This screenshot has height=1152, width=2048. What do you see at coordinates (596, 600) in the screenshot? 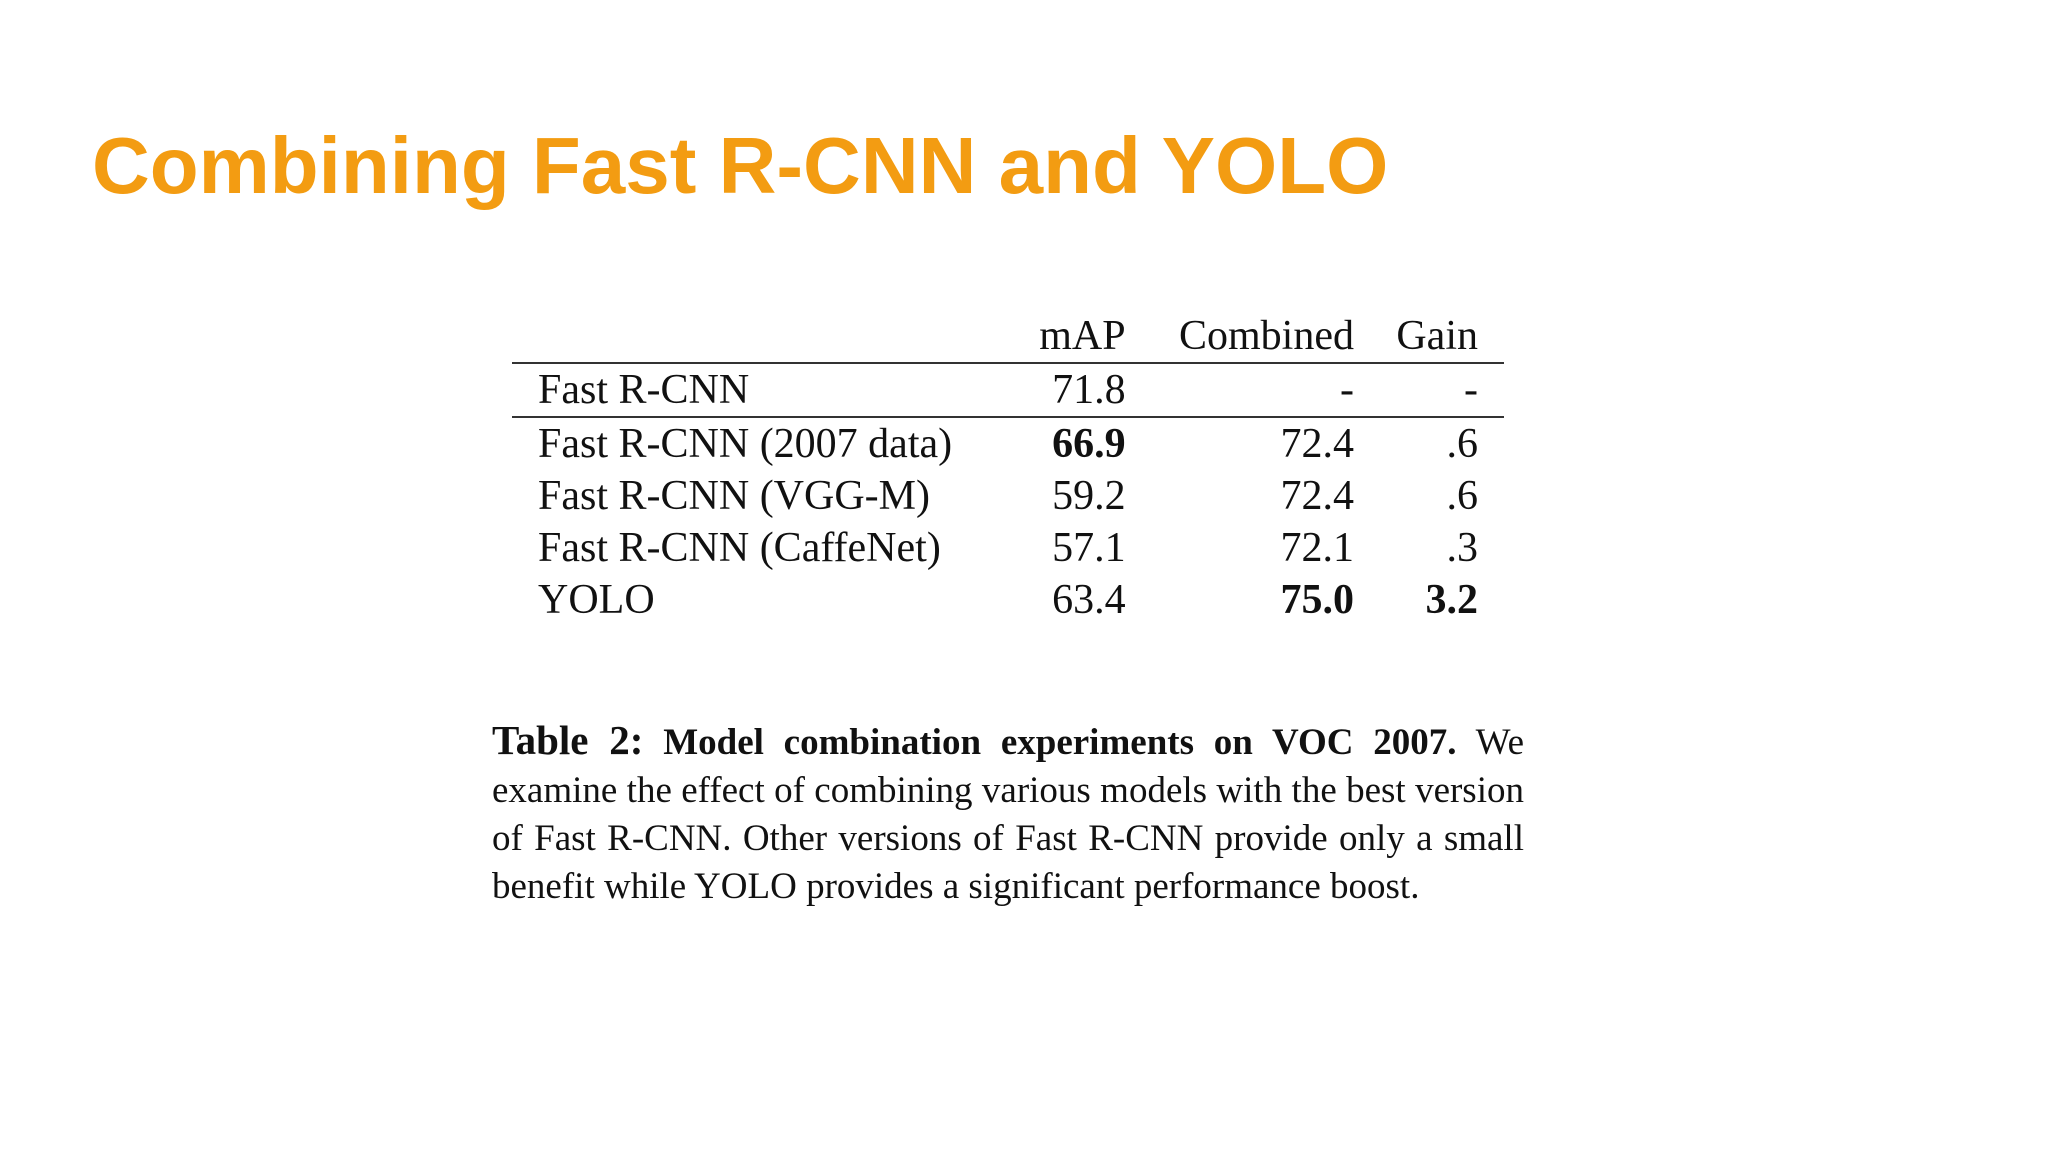
I see `row-method: YOLO` at bounding box center [596, 600].